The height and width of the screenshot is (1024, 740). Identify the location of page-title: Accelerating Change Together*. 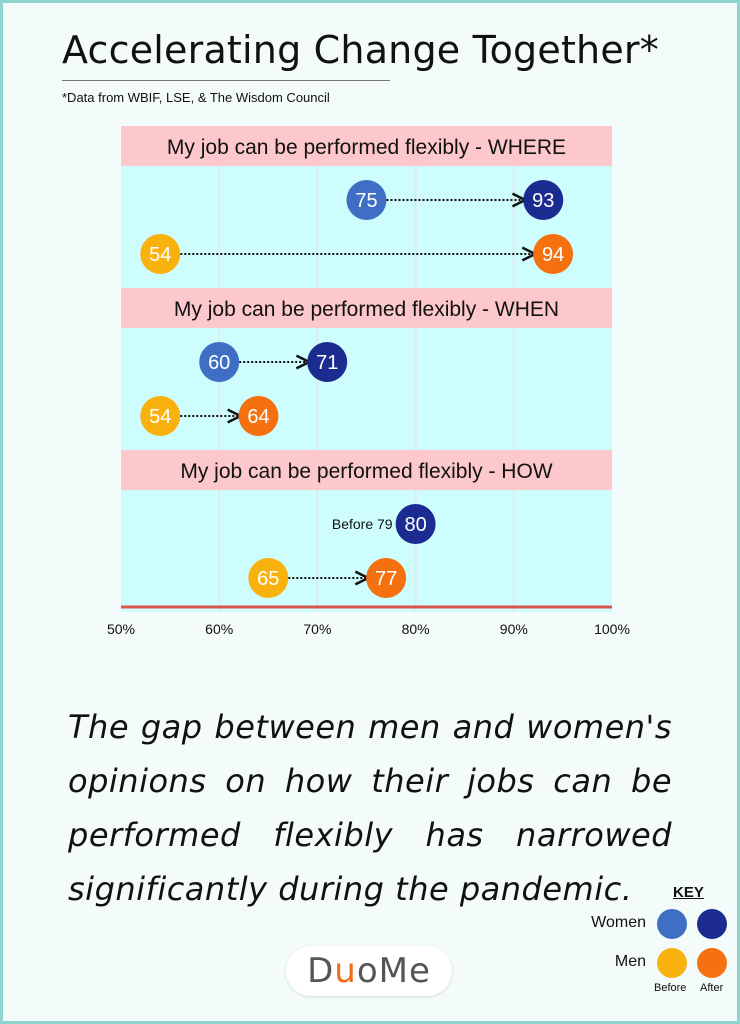
(360, 50).